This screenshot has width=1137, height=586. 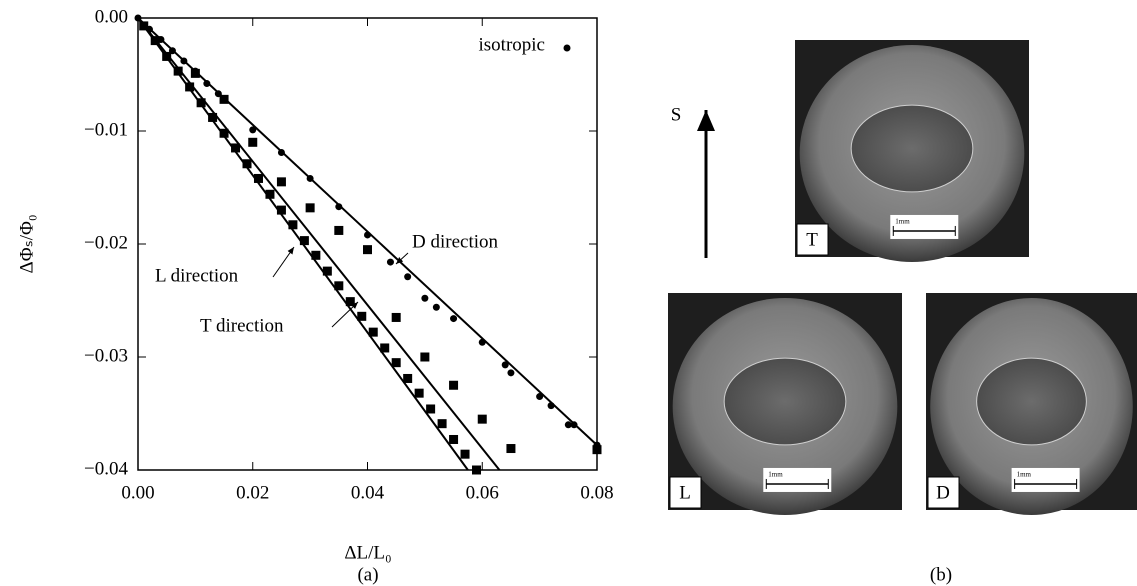 What do you see at coordinates (106, 468) in the screenshot?
I see `y-tick-label: −0.04` at bounding box center [106, 468].